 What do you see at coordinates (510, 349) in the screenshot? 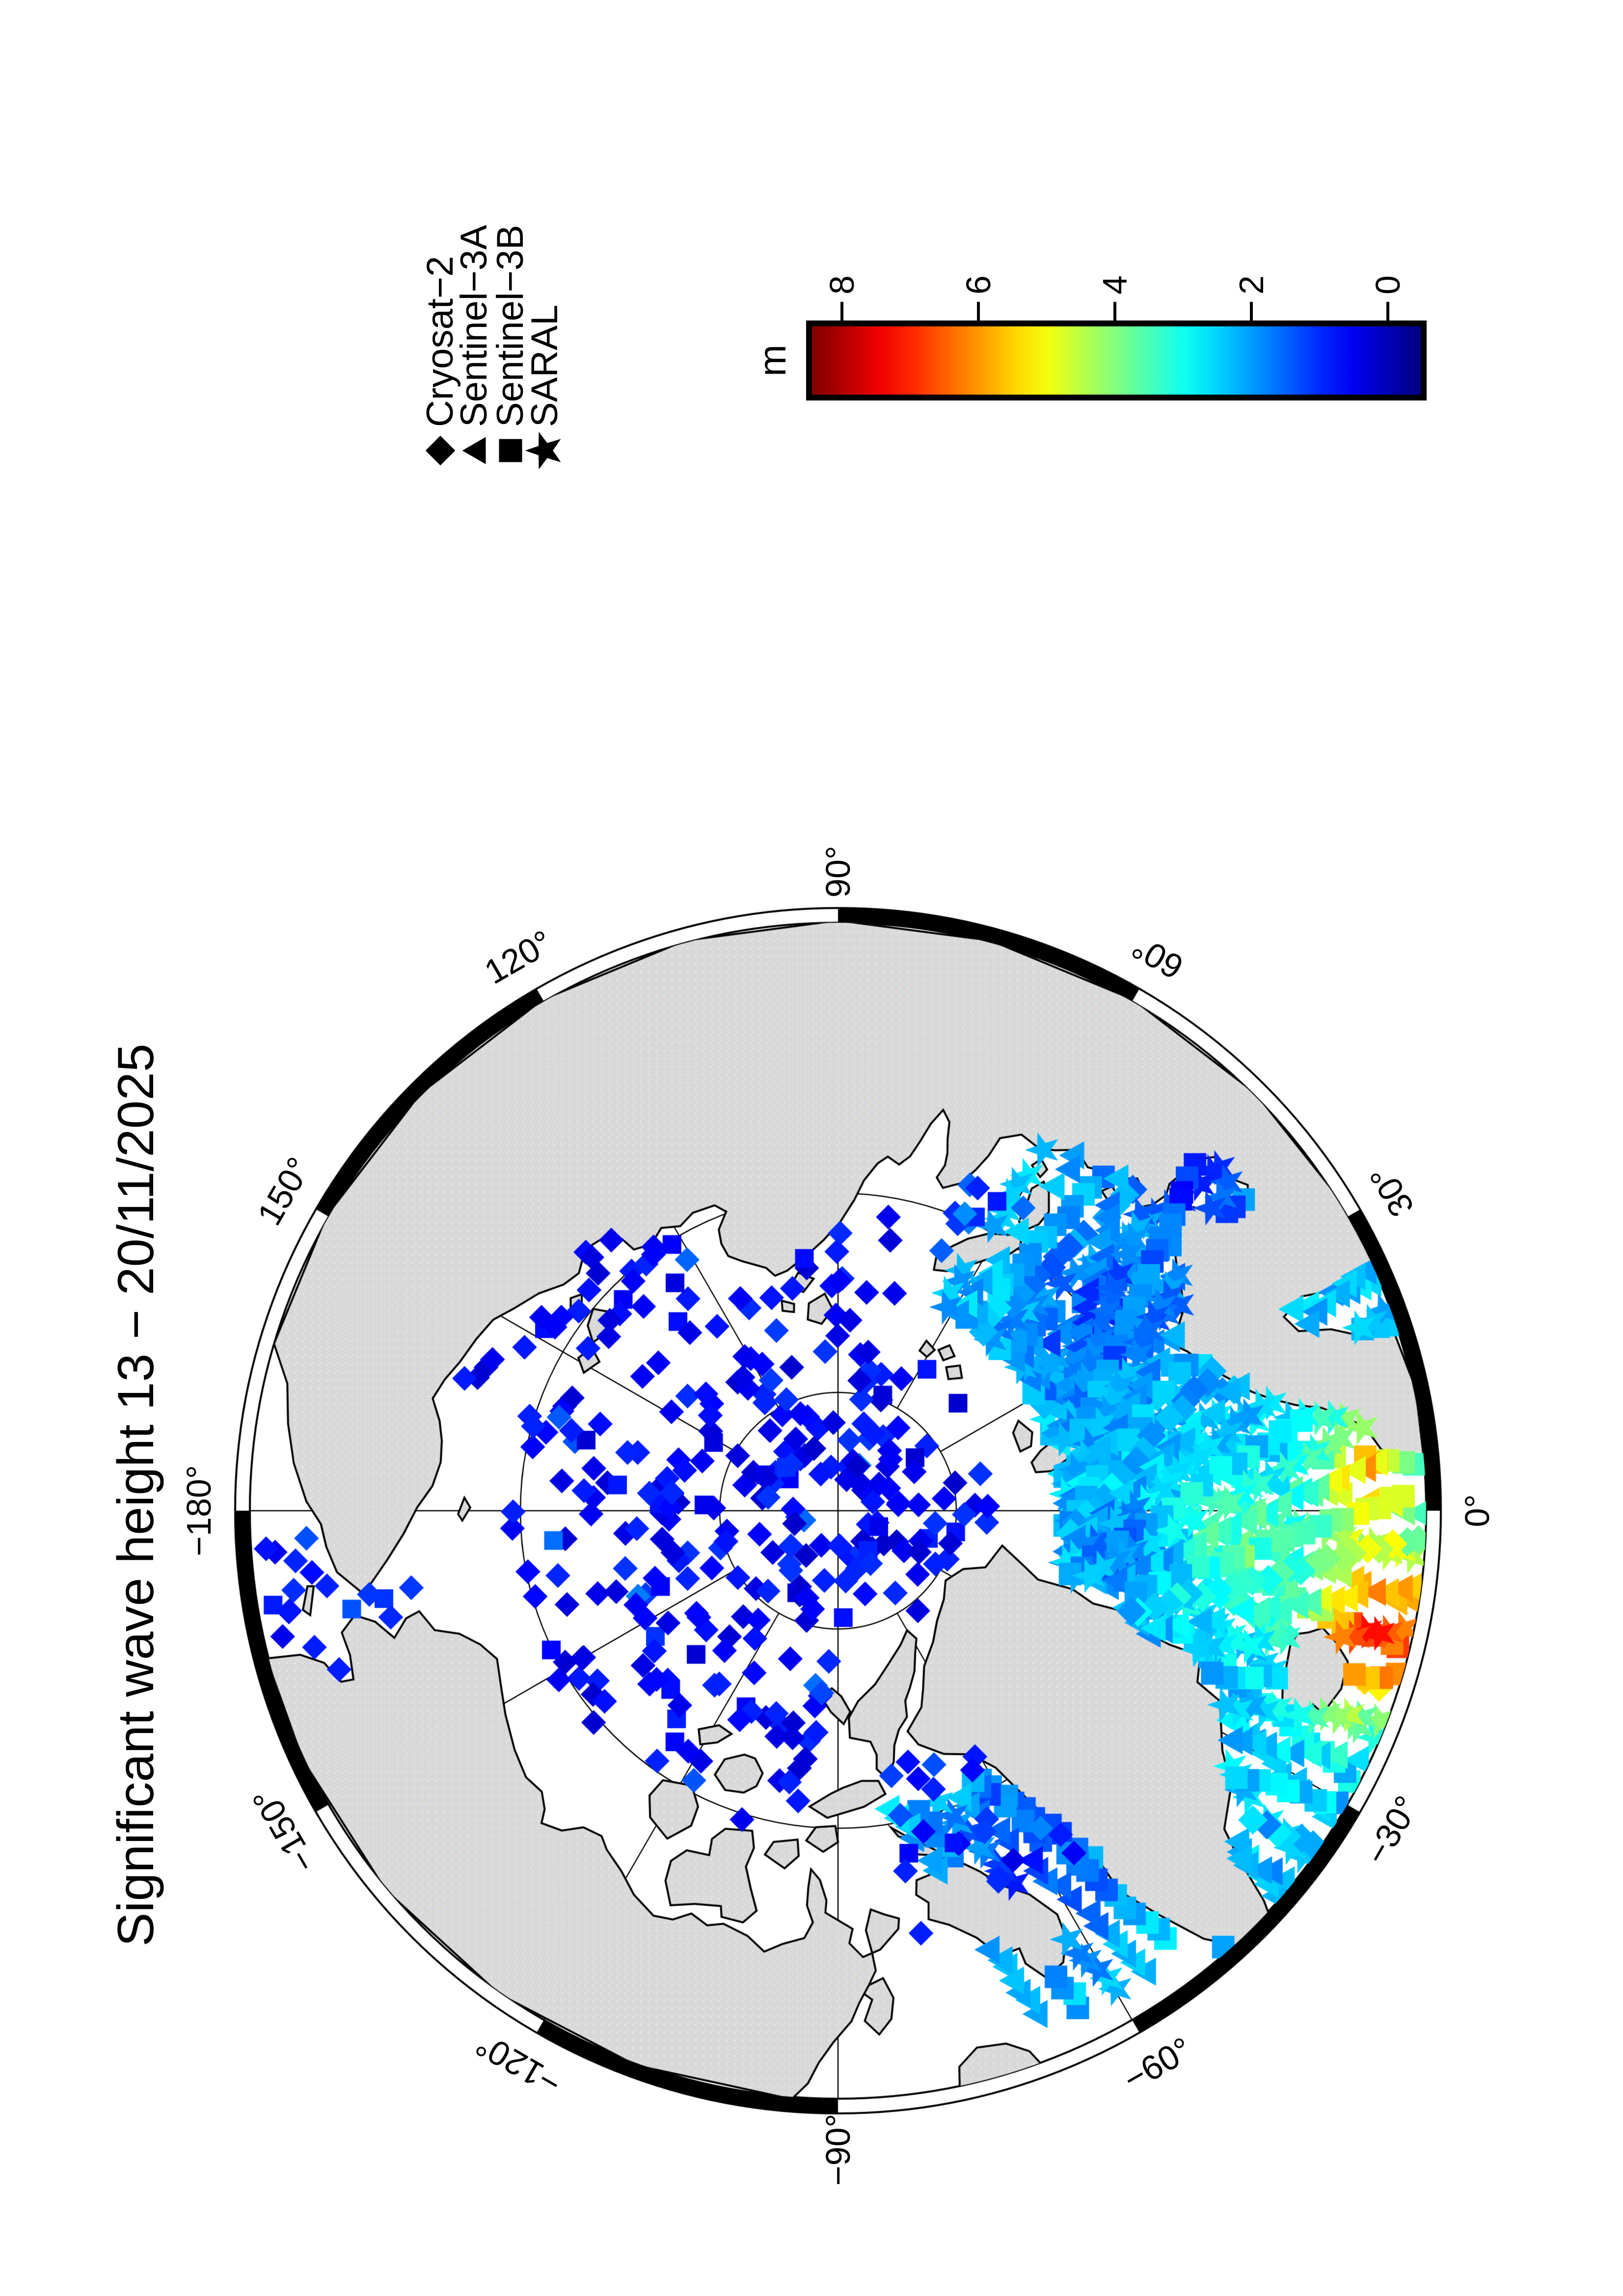
I see `legend-row-sentinel3b: Sentinel−3B` at bounding box center [510, 349].